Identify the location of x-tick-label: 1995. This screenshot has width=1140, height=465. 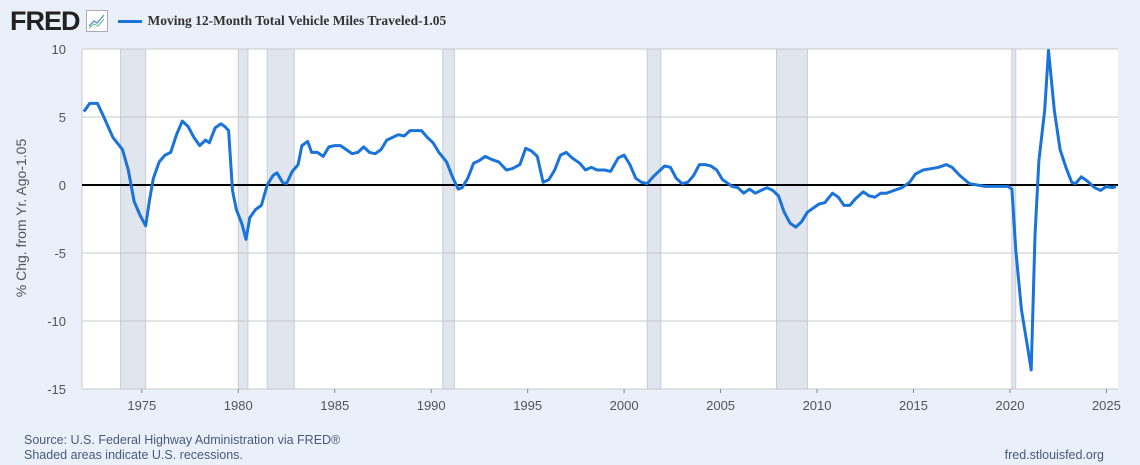
(527, 405).